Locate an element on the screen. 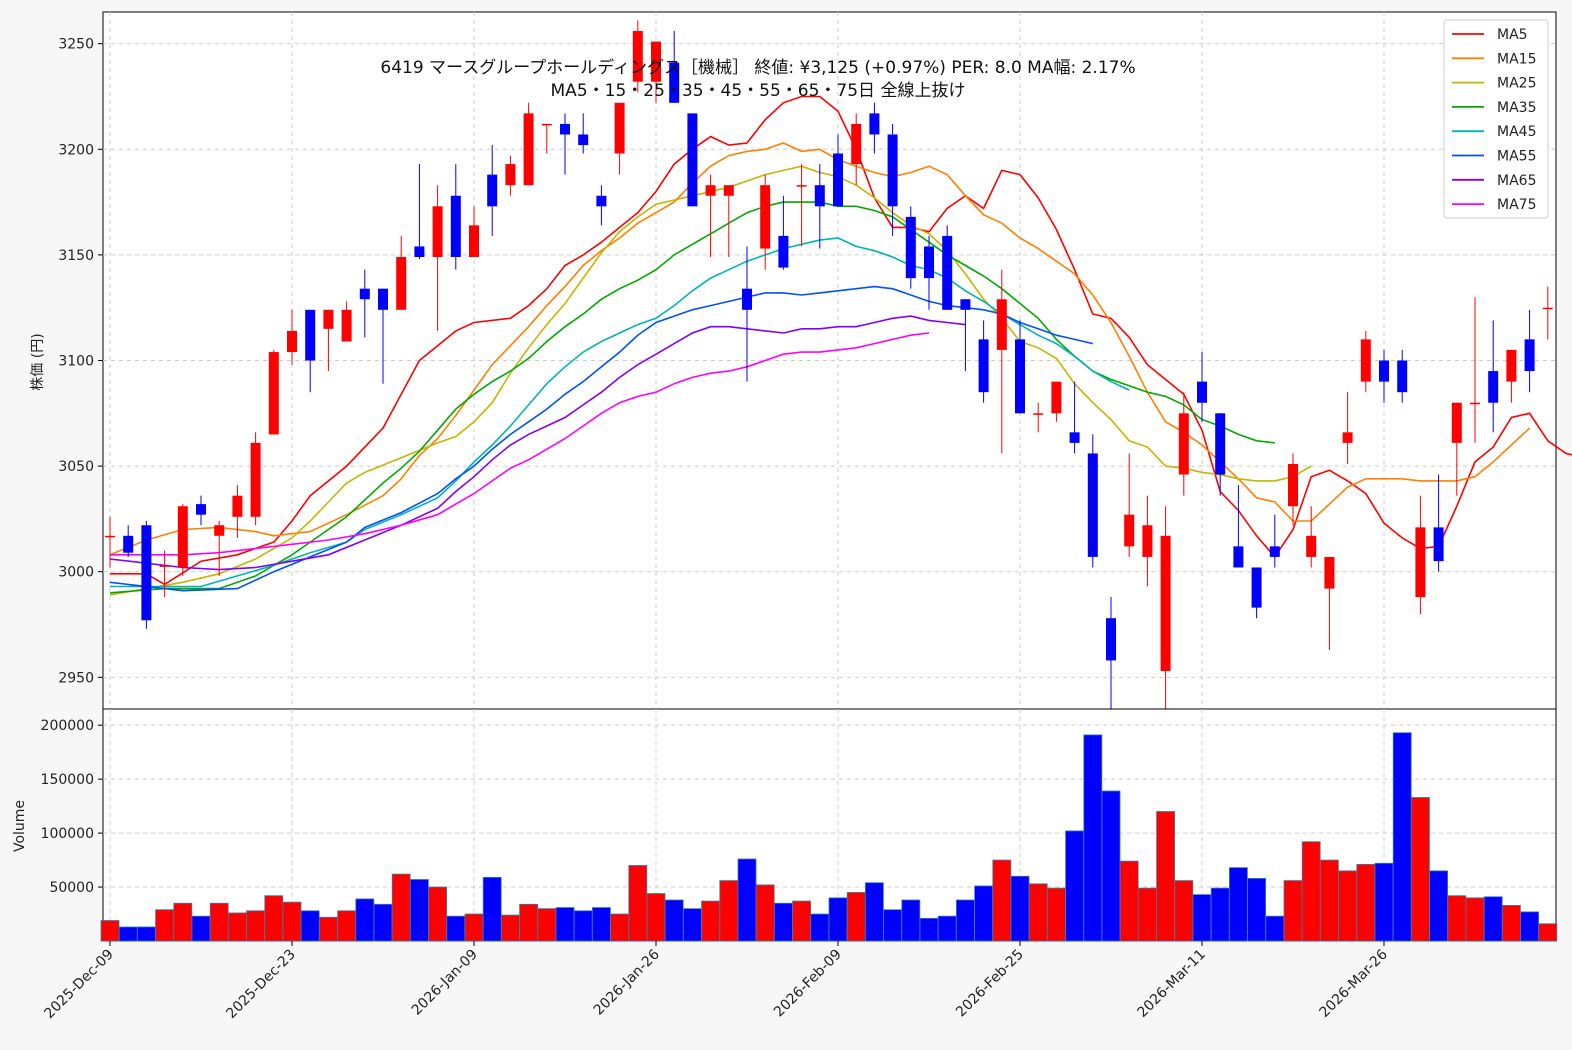 The width and height of the screenshot is (1572, 1050). legend: MA5 MA15 MA25 MA35 MA45 MA55 MA65 MA75 is located at coordinates (1496, 119).